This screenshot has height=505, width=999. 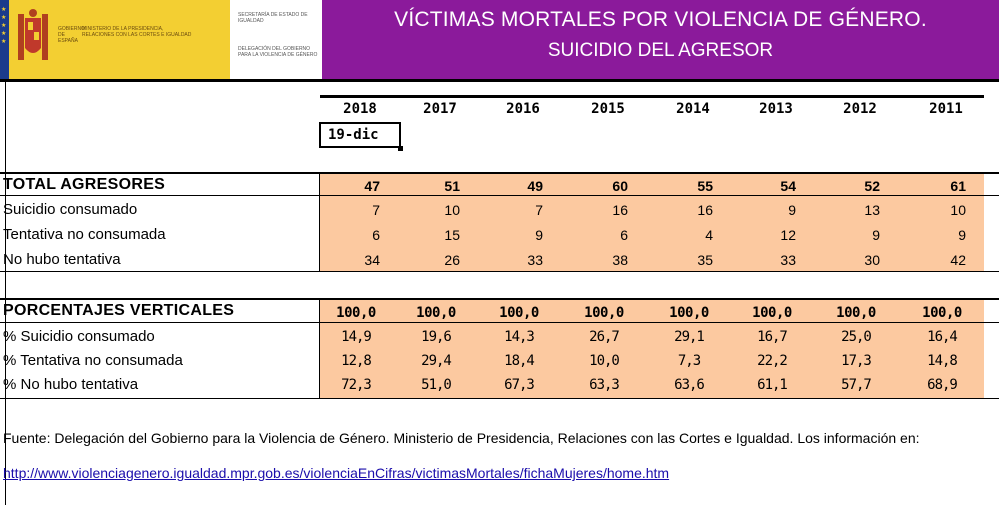 I want to click on year-header: 2017, so click(x=440, y=109).